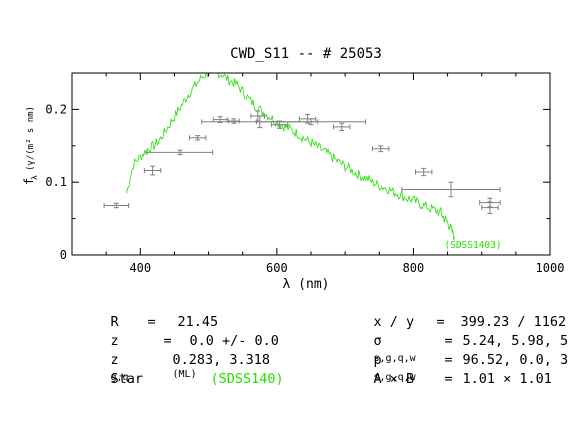  Describe the element at coordinates (167, 340) in the screenshot. I see `z-eq: =` at that location.